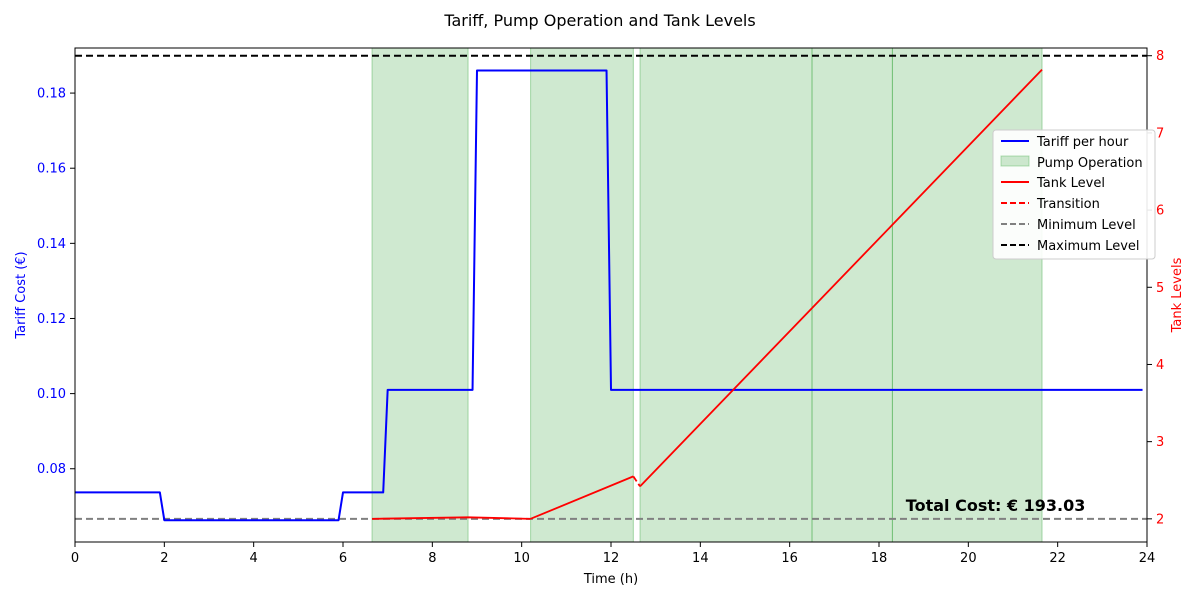 This screenshot has height=600, width=1200. I want to click on y-right-tick-label-4: 6, so click(1160, 211).